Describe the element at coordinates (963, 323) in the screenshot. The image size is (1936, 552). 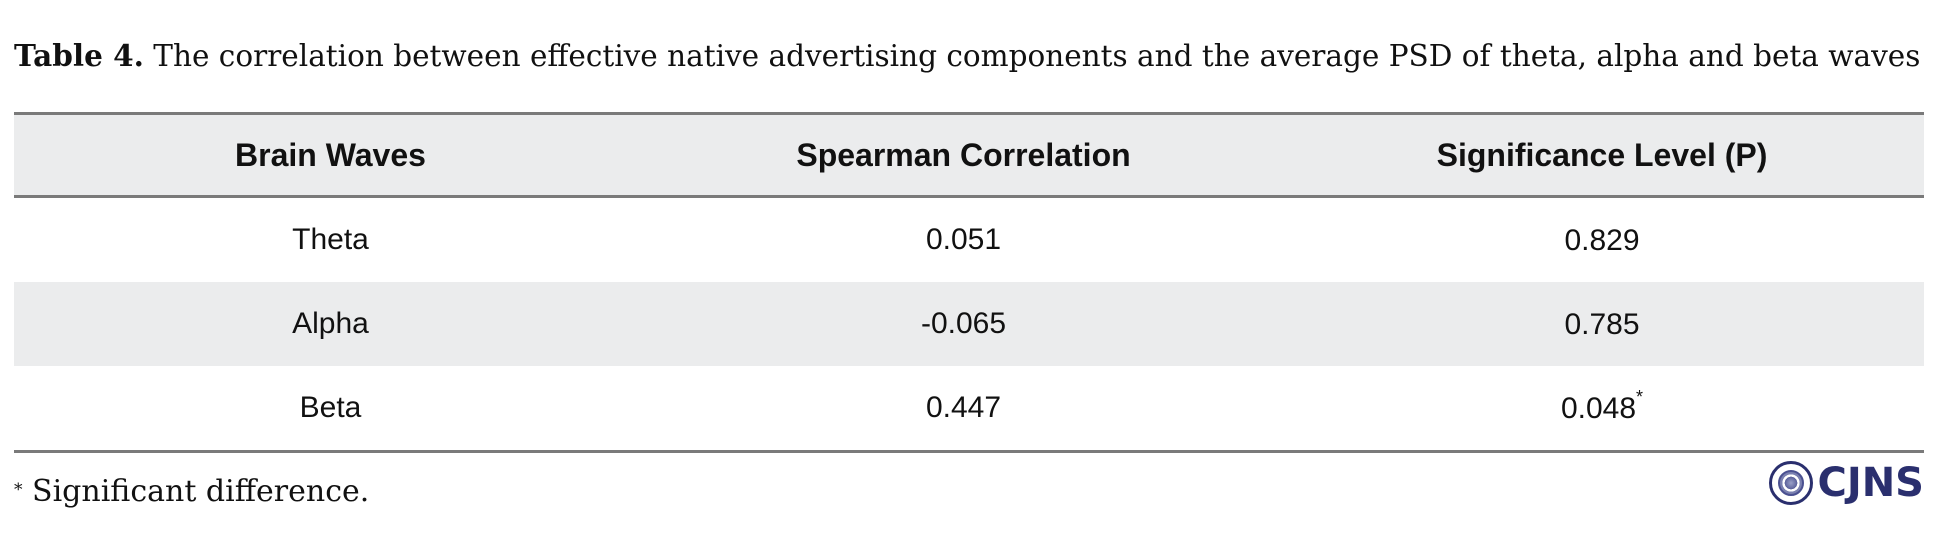
I see `cell-correlation: -0.065` at that location.